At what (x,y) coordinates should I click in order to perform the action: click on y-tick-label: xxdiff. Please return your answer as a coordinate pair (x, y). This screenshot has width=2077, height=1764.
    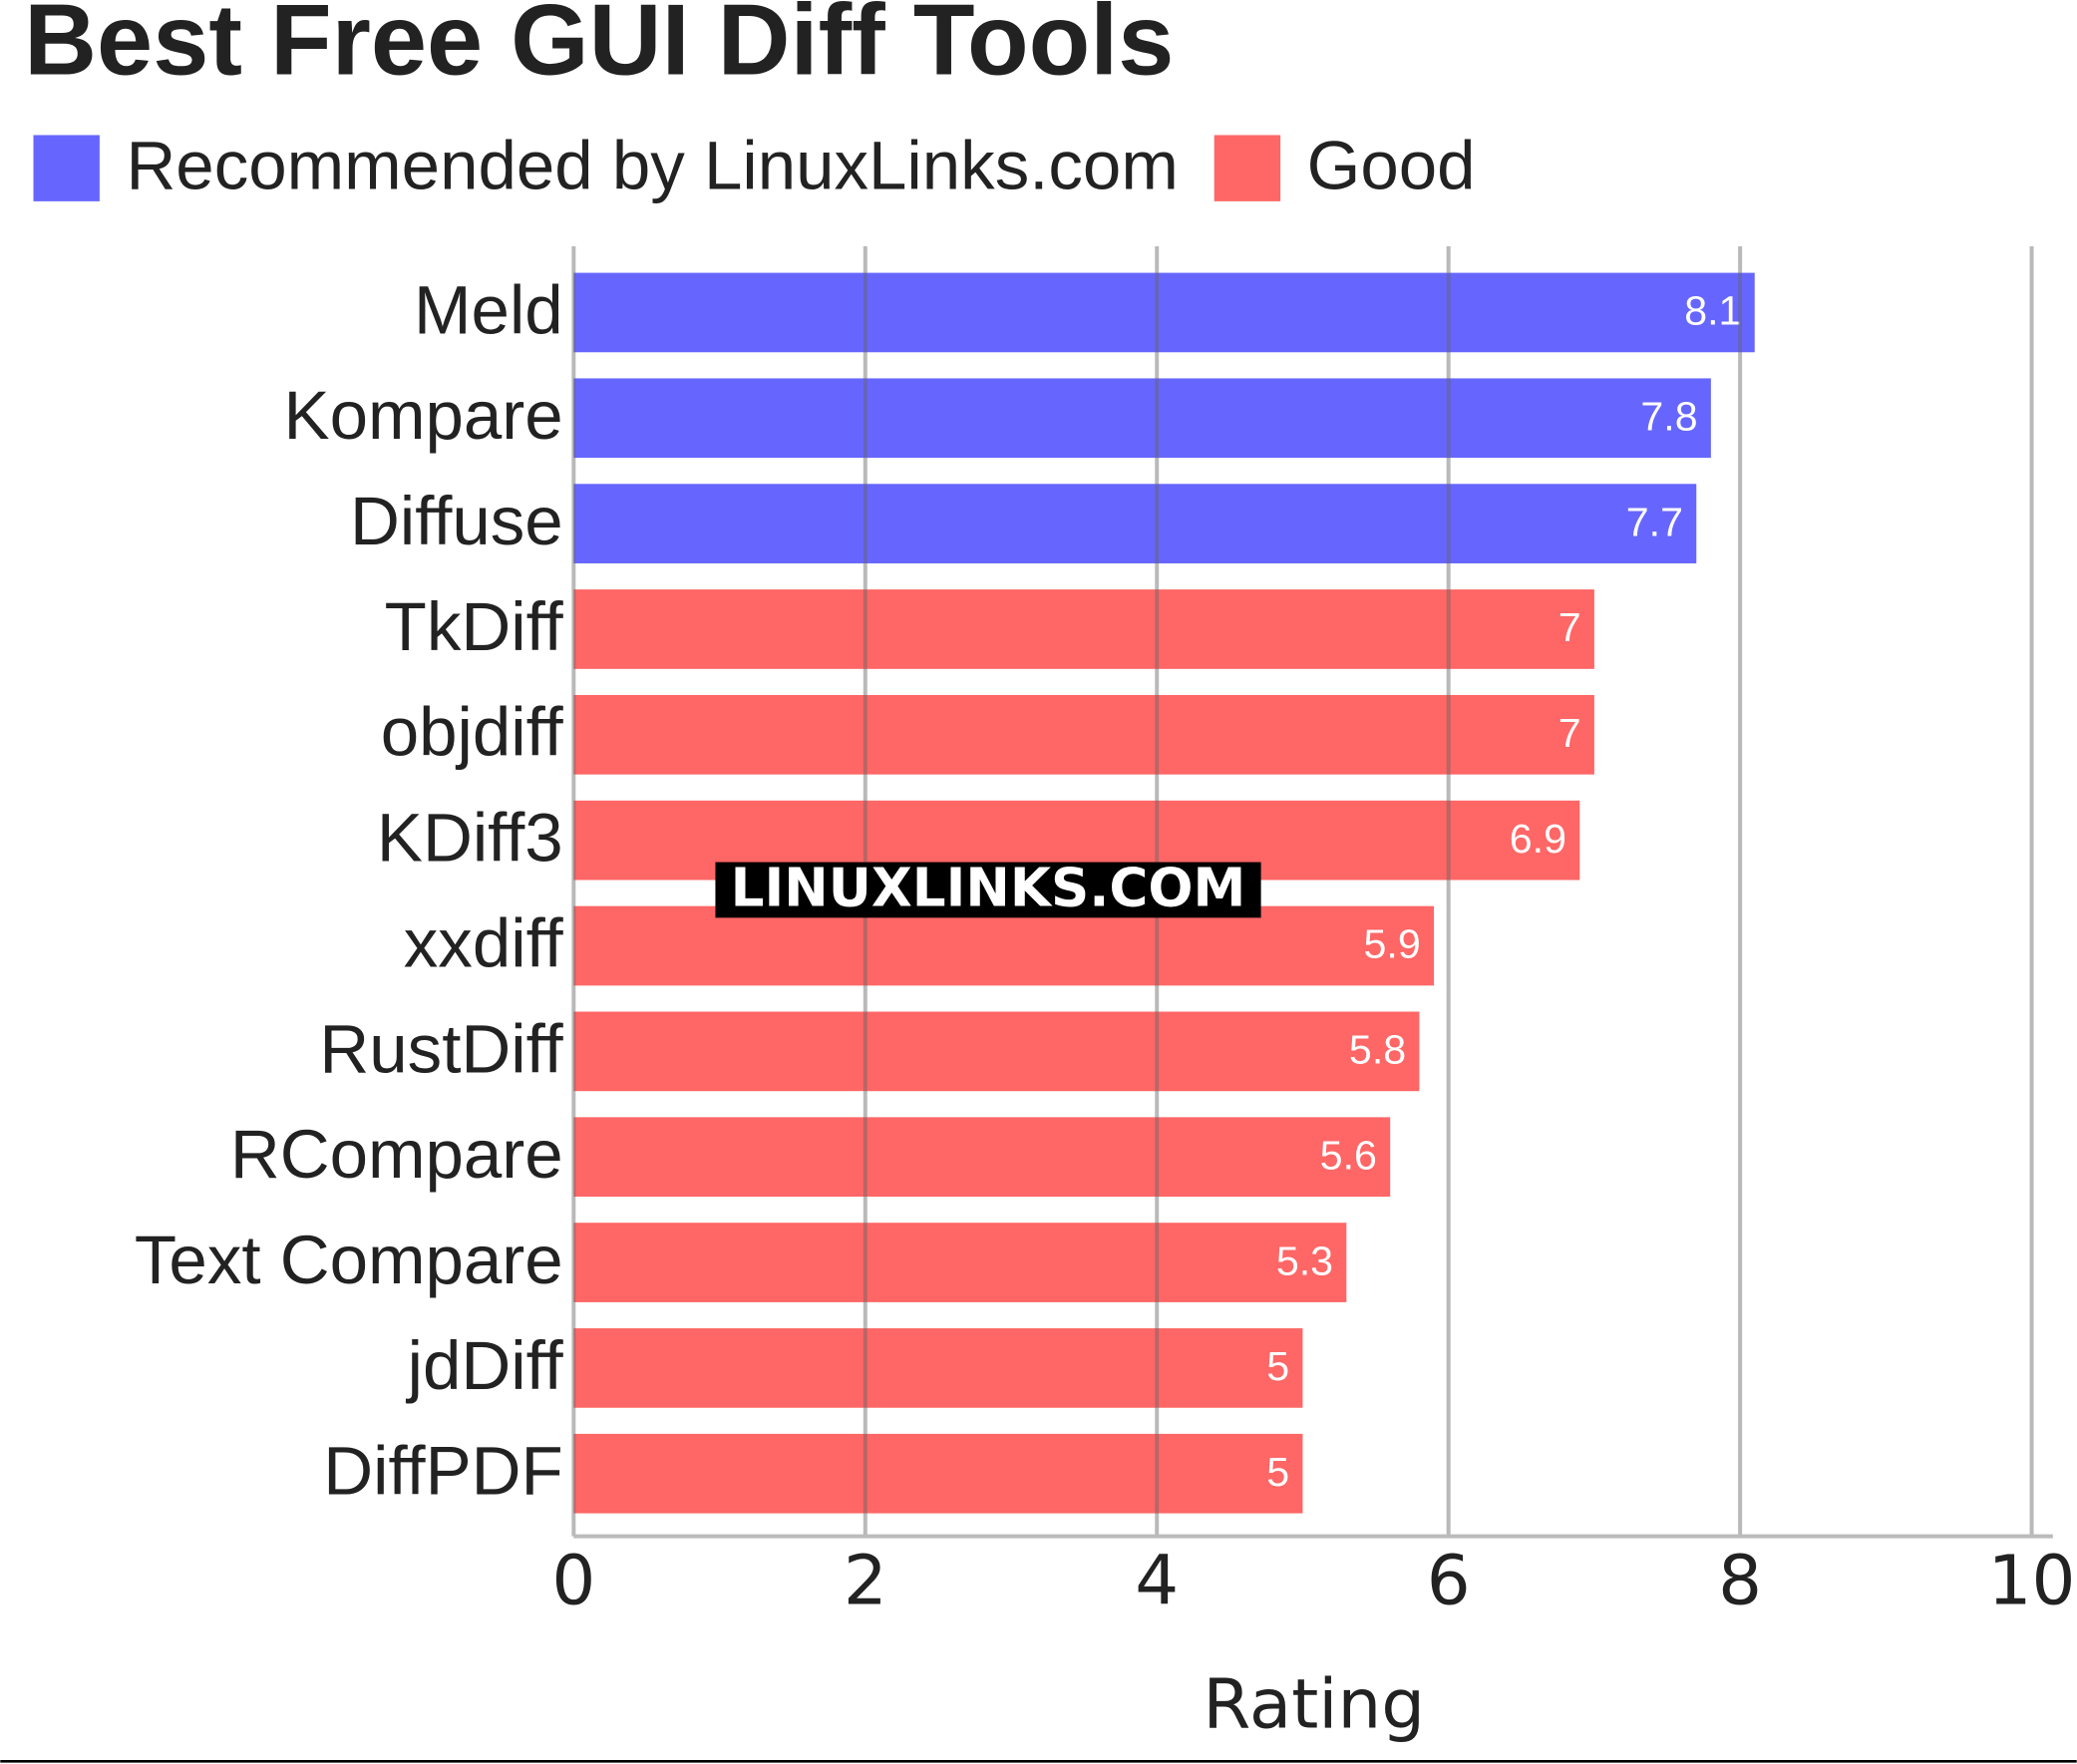
    Looking at the image, I should click on (484, 942).